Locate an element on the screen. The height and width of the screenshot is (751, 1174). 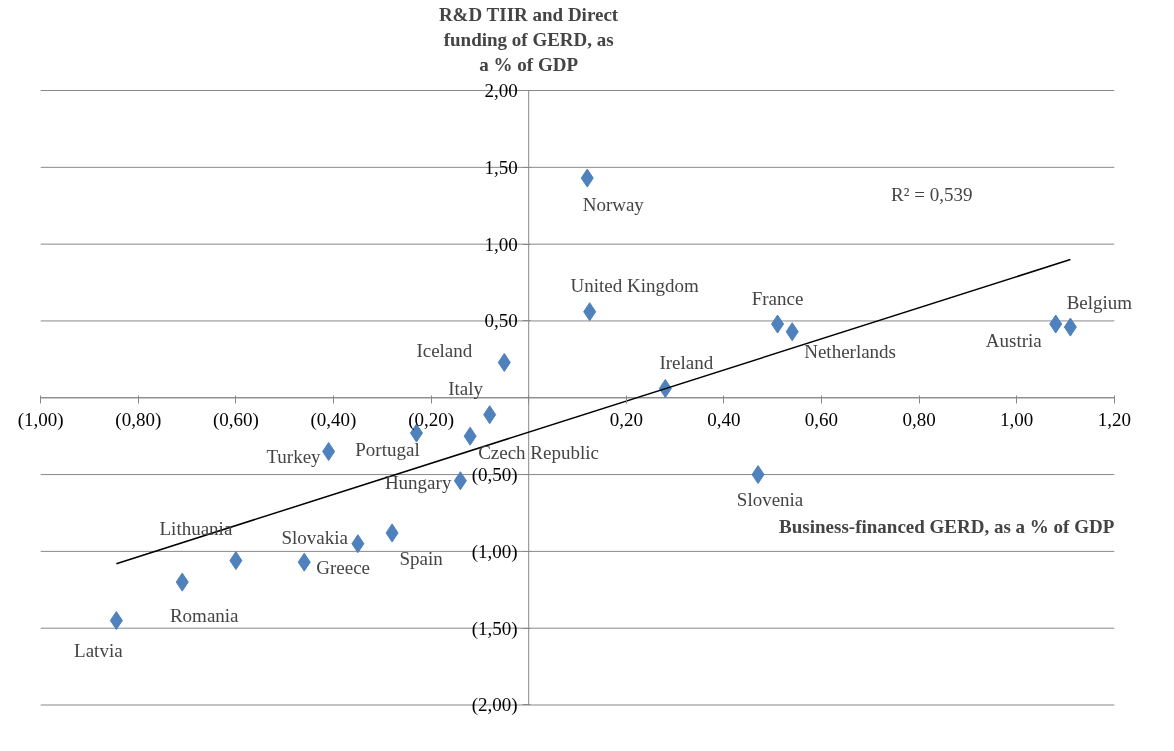
annotation: Netherlands is located at coordinates (850, 352).